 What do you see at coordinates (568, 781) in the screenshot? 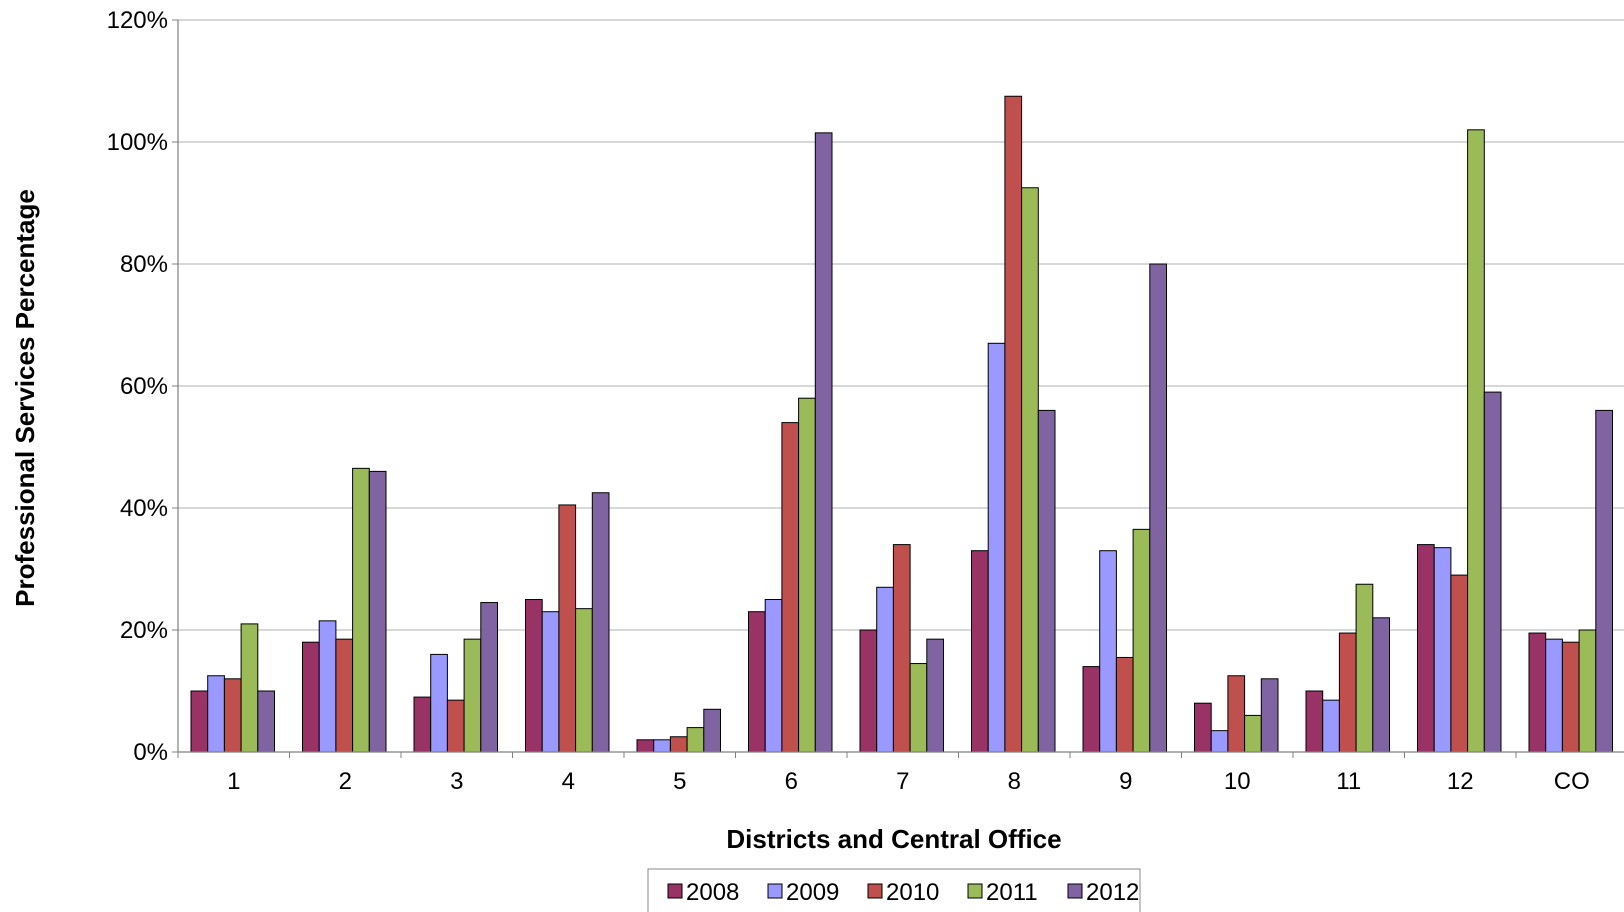
I see `x-tick-label: 4` at bounding box center [568, 781].